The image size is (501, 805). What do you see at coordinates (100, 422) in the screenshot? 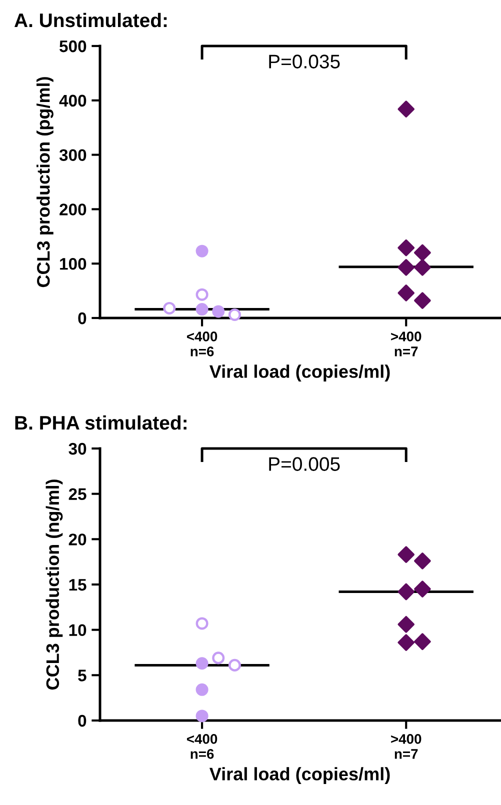
I see `chart-title: B. PHA stimulated:` at bounding box center [100, 422].